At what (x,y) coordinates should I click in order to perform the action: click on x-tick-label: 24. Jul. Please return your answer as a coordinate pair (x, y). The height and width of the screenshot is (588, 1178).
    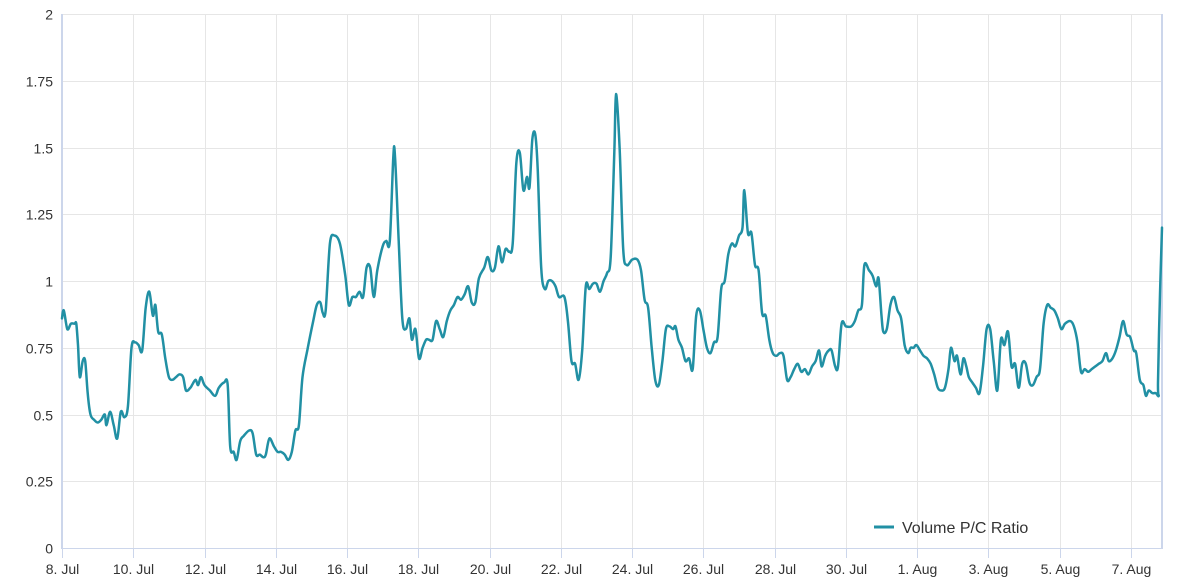
    Looking at the image, I should click on (632, 569).